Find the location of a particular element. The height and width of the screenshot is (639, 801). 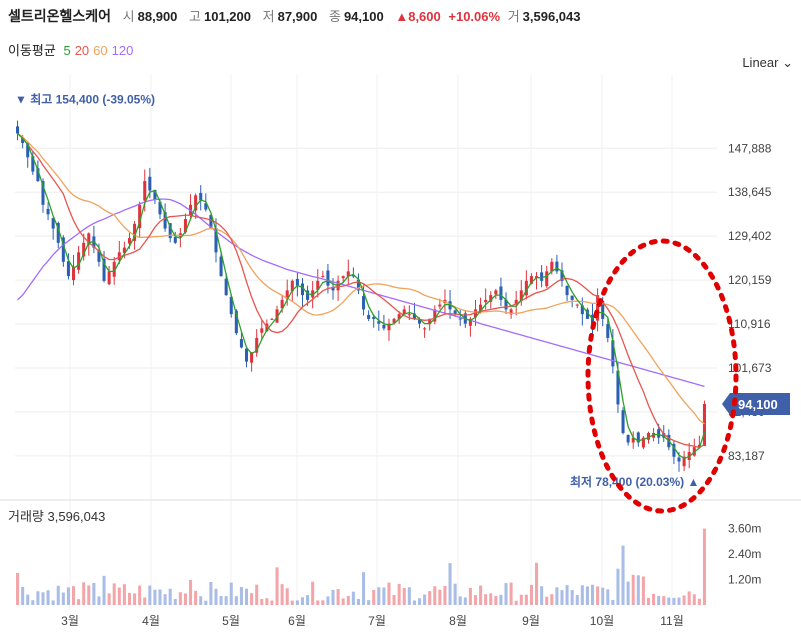

ma-legend-label: 이동평균 is located at coordinates (32, 50).